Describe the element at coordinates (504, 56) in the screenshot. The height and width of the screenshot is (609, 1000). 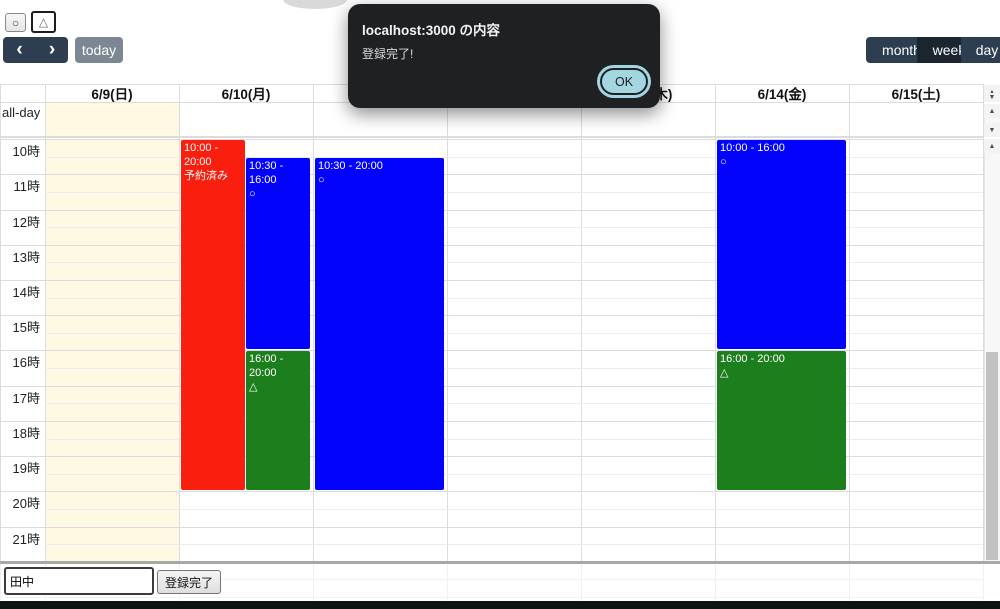
I see `browser-alert-dialog: localhost:3000 の内容 登録完了! OK` at that location.